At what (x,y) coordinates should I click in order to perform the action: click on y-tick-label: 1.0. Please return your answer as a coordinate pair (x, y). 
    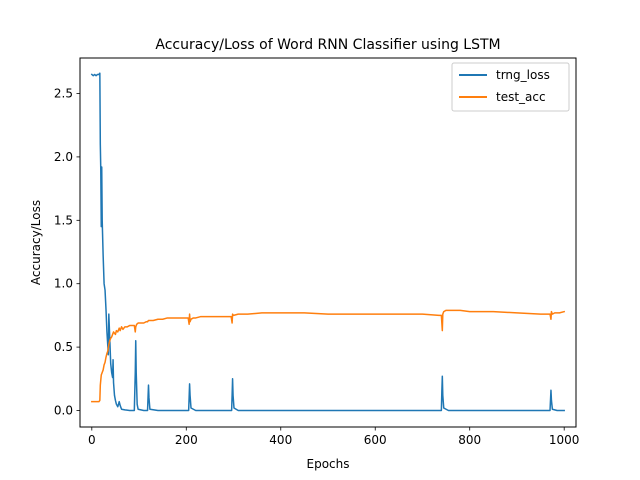
    Looking at the image, I should click on (63, 284).